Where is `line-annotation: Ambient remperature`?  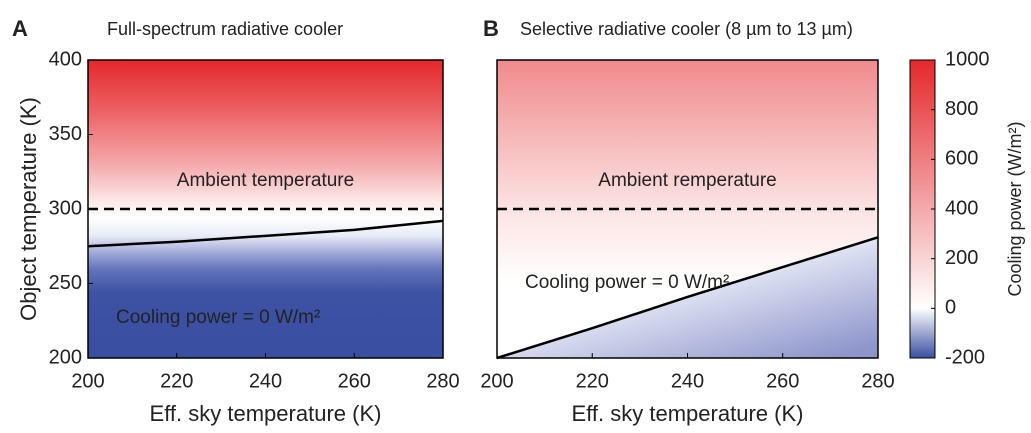
line-annotation: Ambient remperature is located at coordinates (687, 180).